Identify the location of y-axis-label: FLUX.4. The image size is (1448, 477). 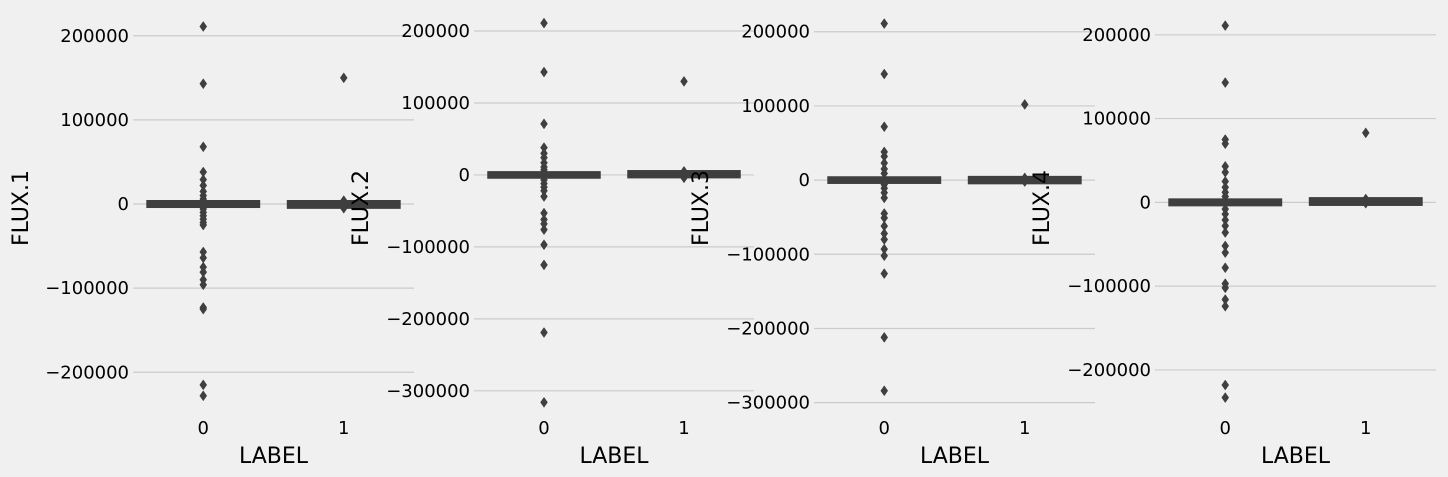
(1042, 208).